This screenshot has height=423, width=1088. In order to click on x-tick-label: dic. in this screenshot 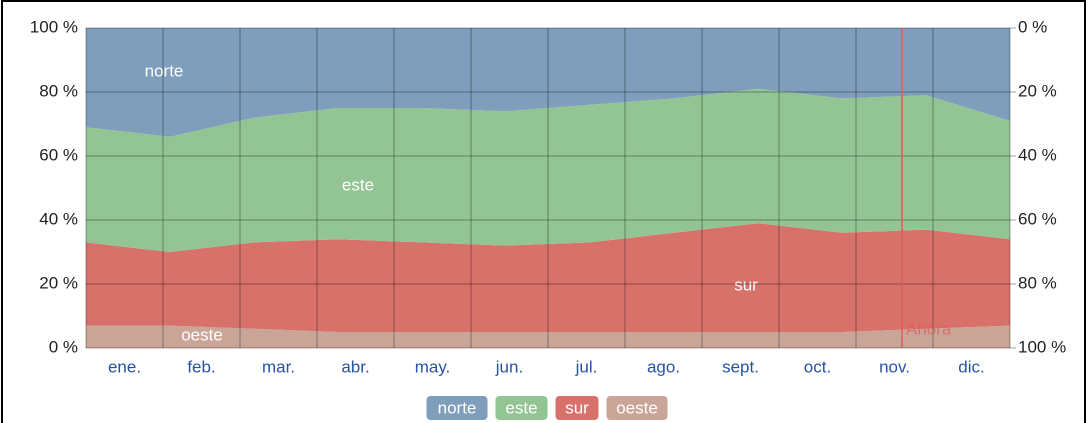, I will do `click(971, 366)`.